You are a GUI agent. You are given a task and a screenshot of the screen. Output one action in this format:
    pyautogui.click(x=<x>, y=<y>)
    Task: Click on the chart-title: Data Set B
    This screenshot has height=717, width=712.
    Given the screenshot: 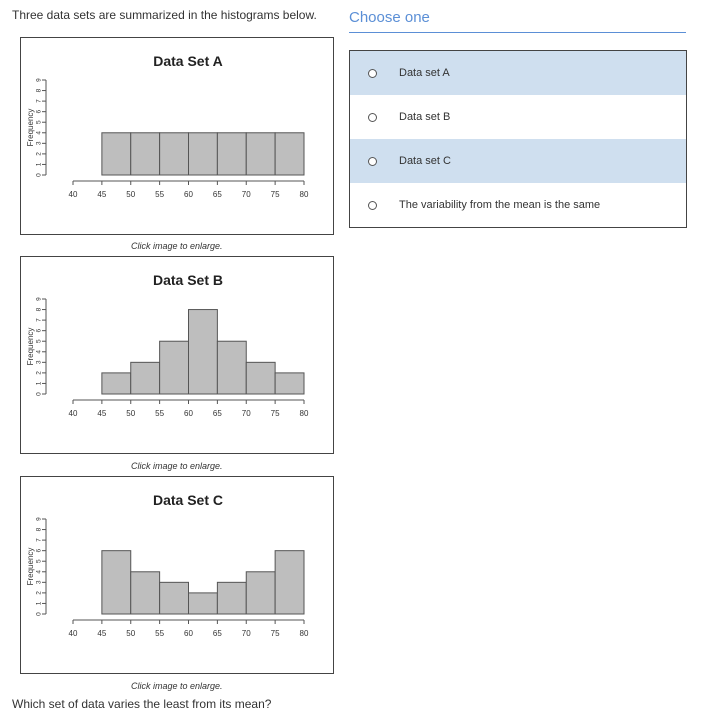 What is the action you would take?
    pyautogui.click(x=188, y=280)
    